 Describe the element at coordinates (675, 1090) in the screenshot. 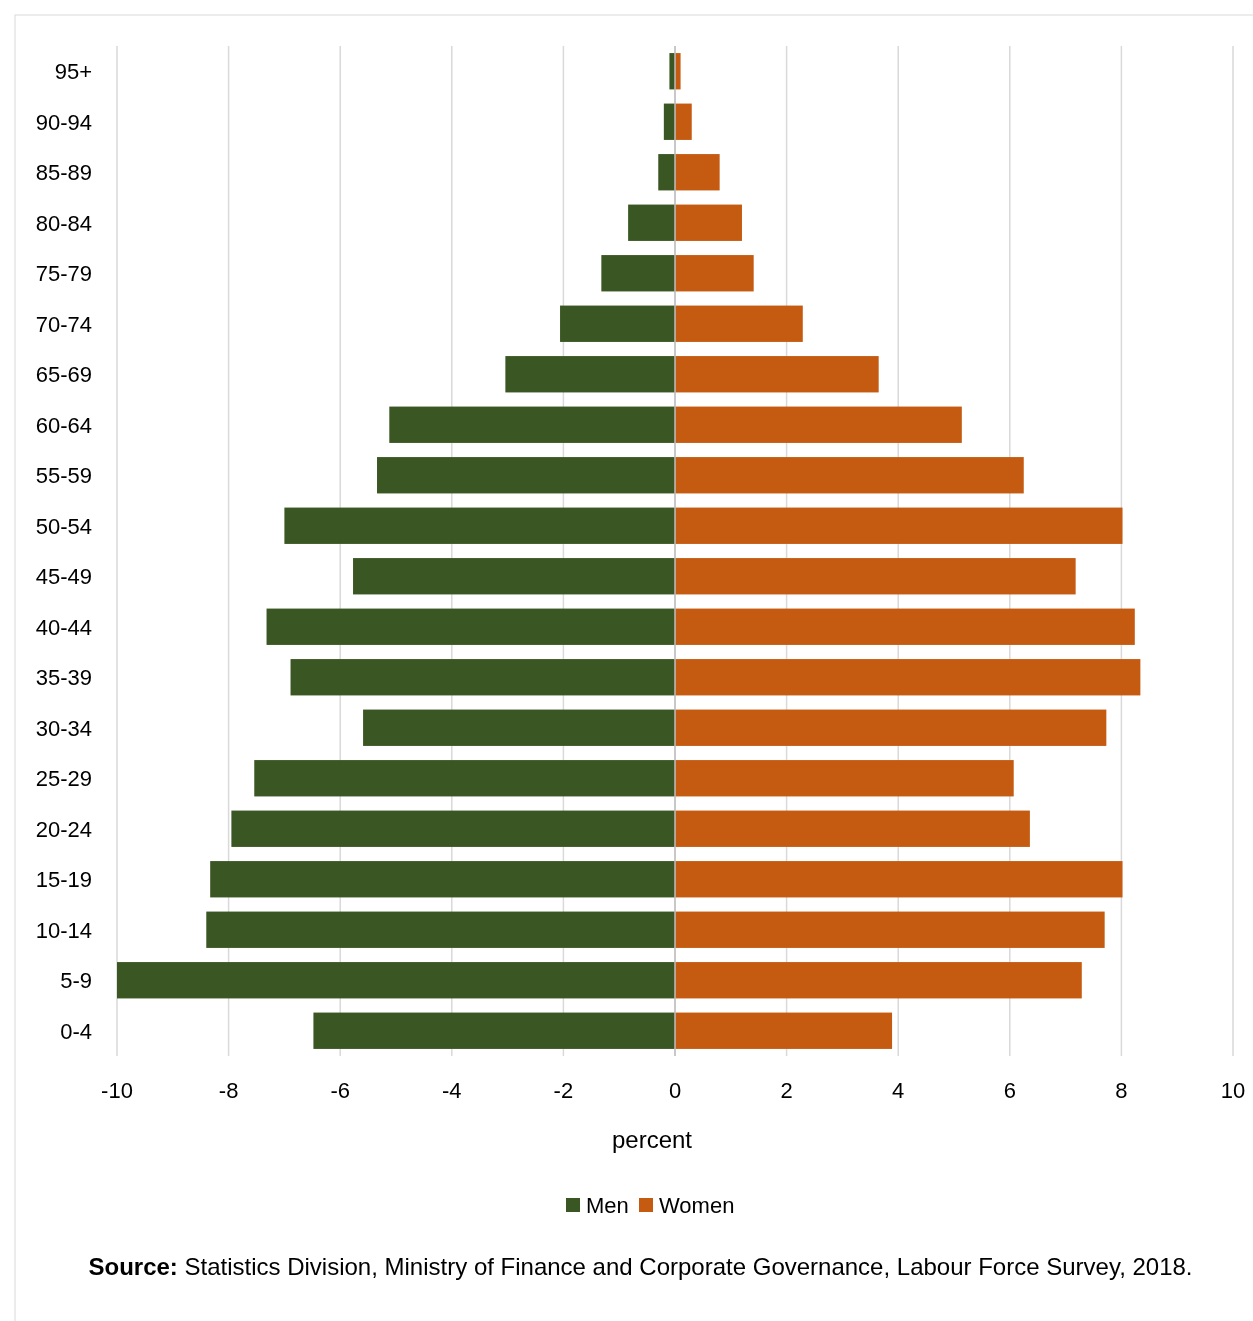

I see `x-tick-label: 0` at that location.